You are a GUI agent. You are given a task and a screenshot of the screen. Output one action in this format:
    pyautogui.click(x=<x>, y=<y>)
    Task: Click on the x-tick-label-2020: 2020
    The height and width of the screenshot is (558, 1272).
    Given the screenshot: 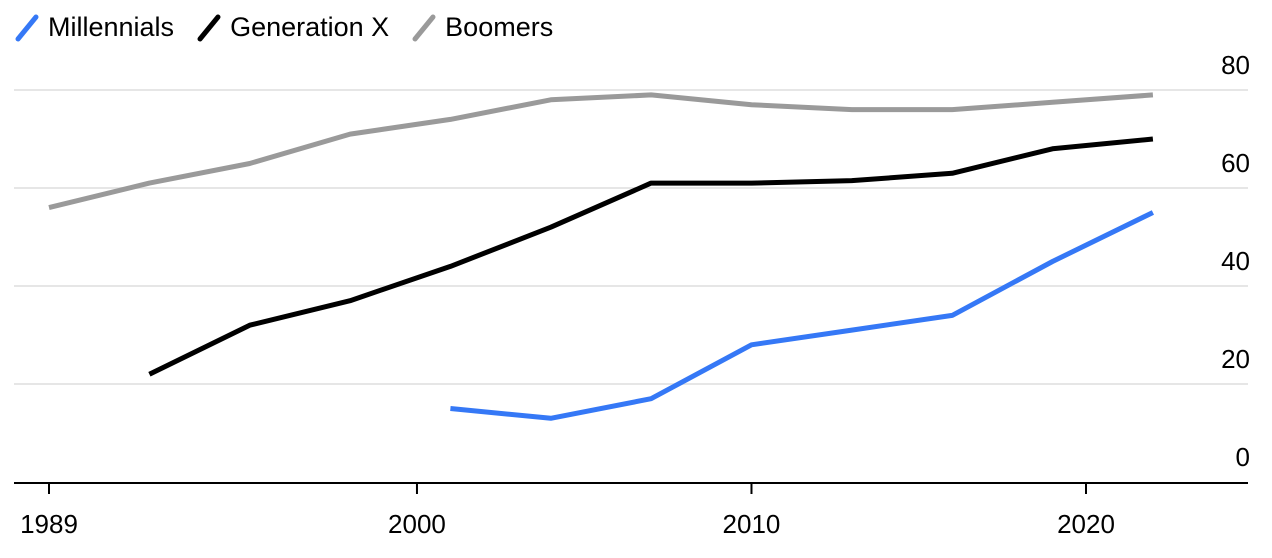 What is the action you would take?
    pyautogui.click(x=1086, y=524)
    